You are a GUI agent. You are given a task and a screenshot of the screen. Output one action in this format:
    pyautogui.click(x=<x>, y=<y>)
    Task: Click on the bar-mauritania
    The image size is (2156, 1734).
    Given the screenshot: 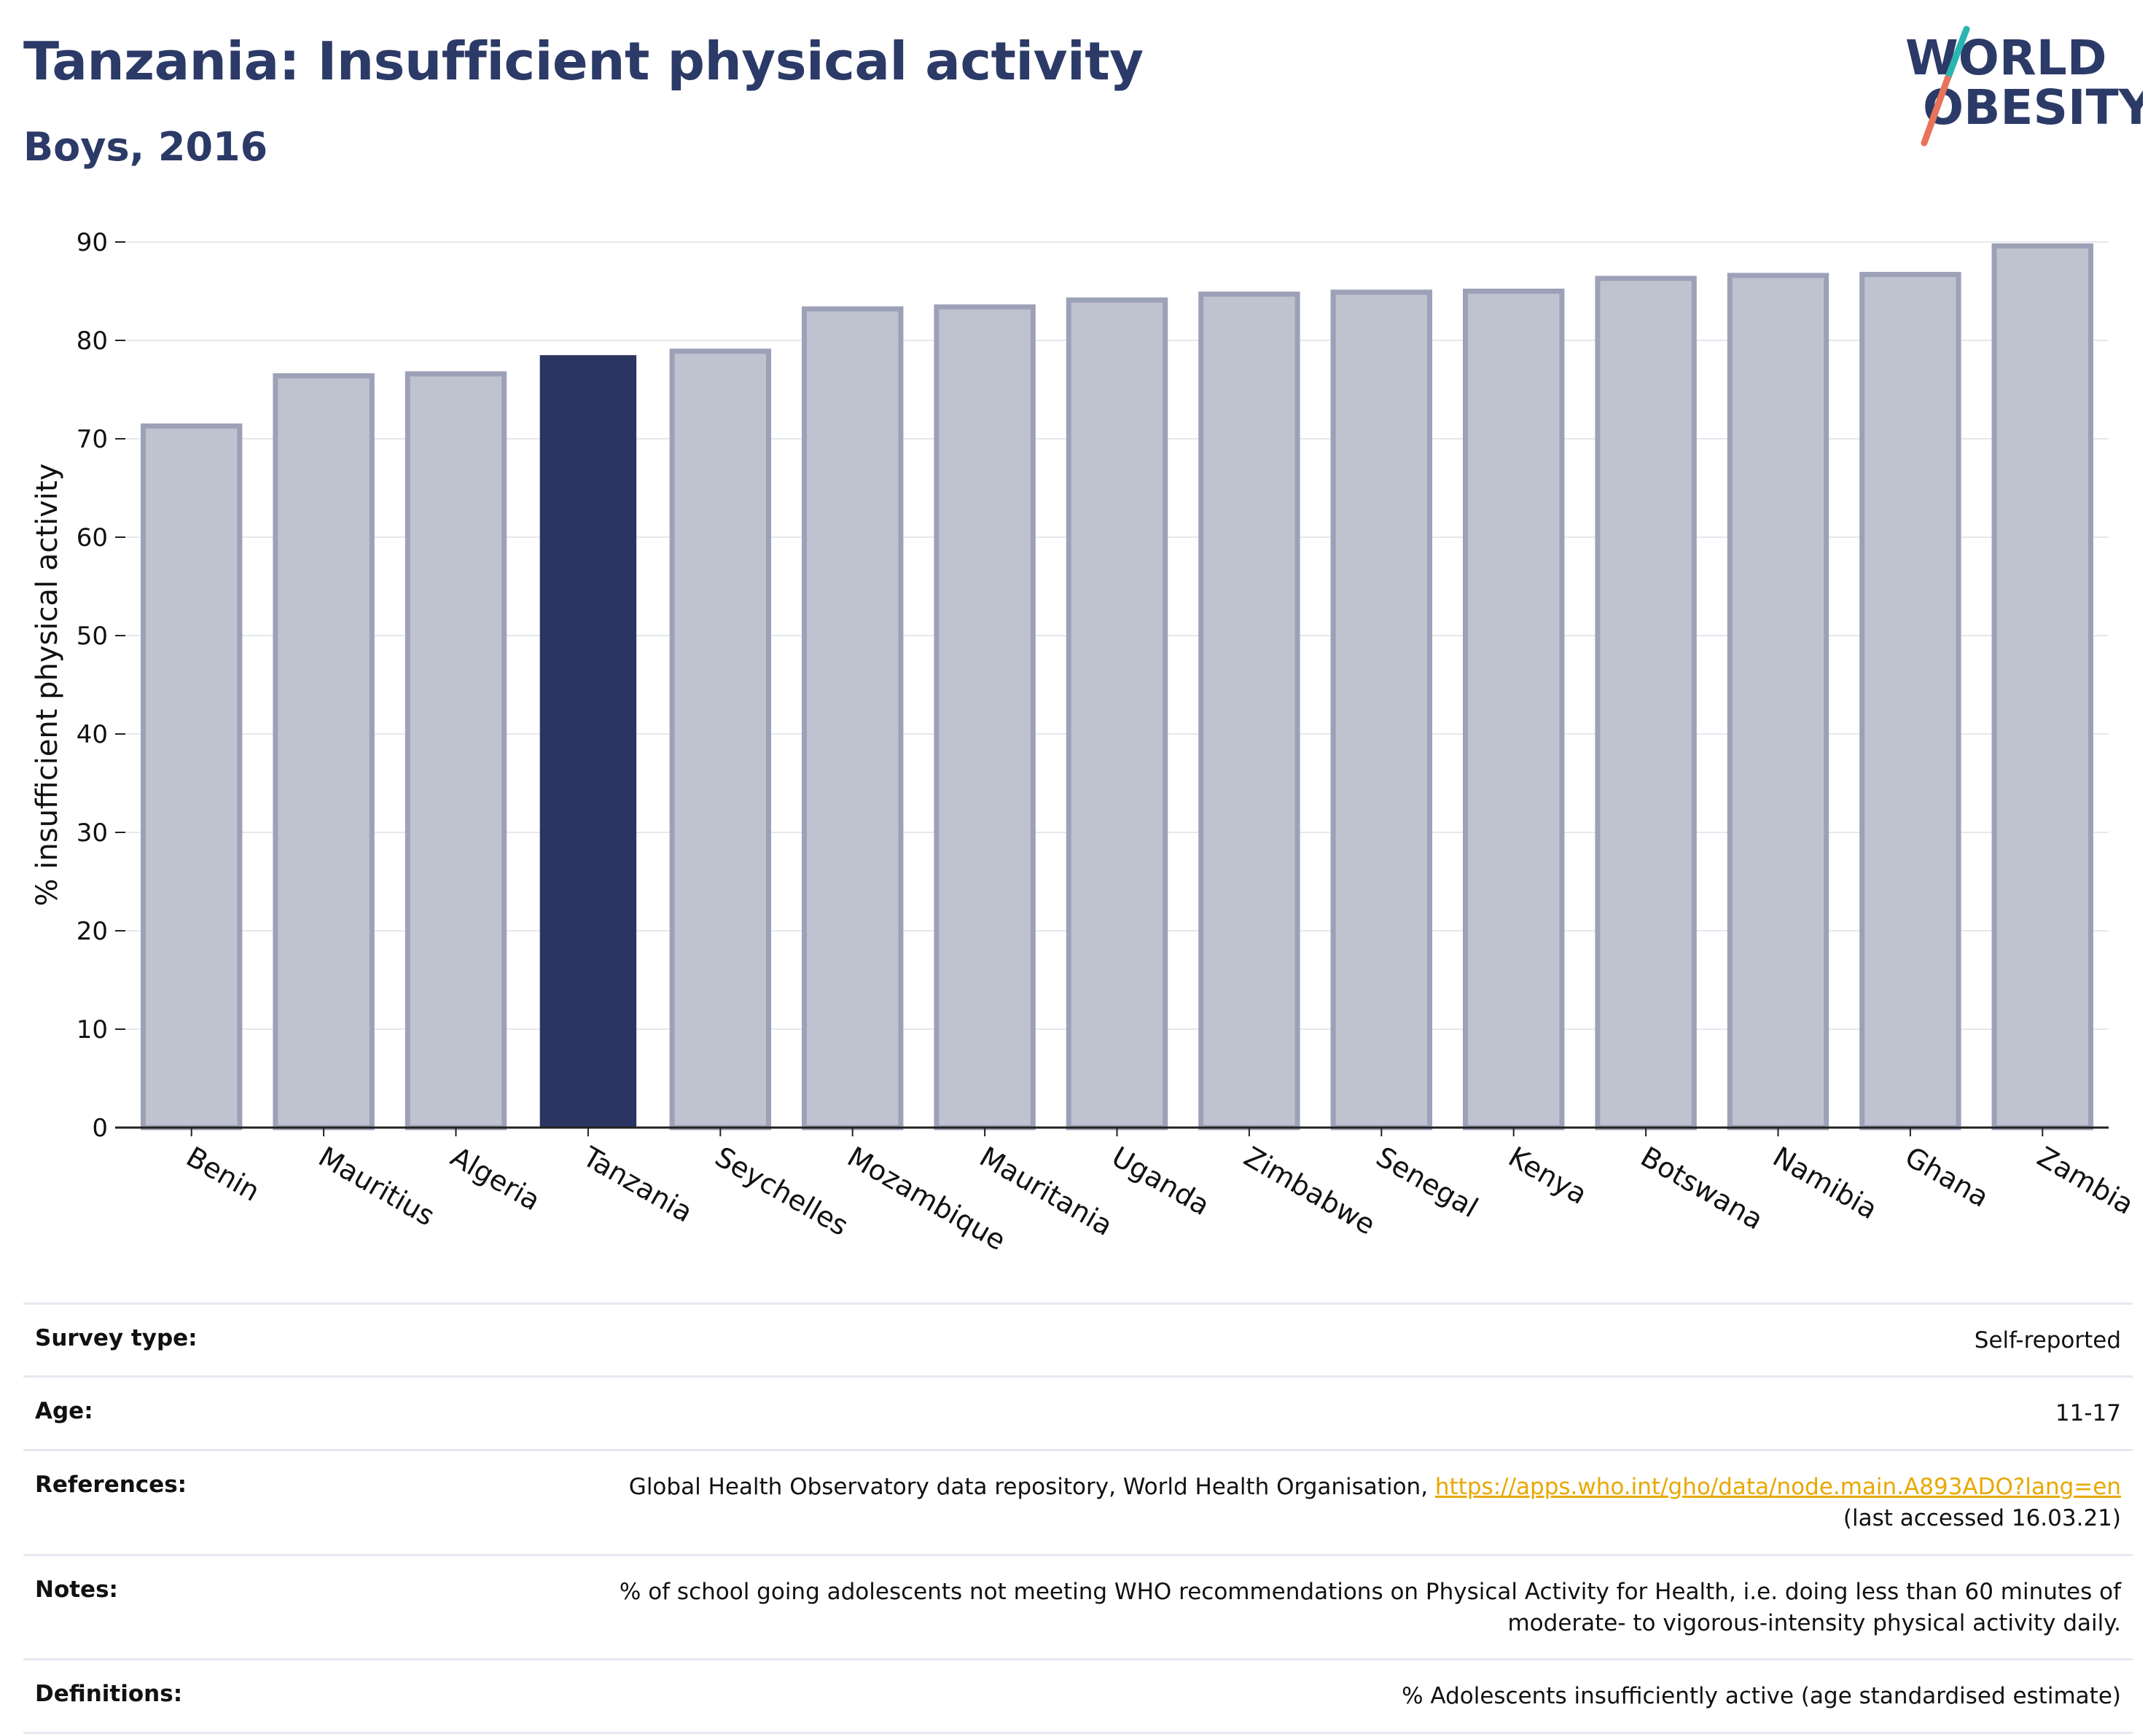 What is the action you would take?
    pyautogui.click(x=985, y=717)
    